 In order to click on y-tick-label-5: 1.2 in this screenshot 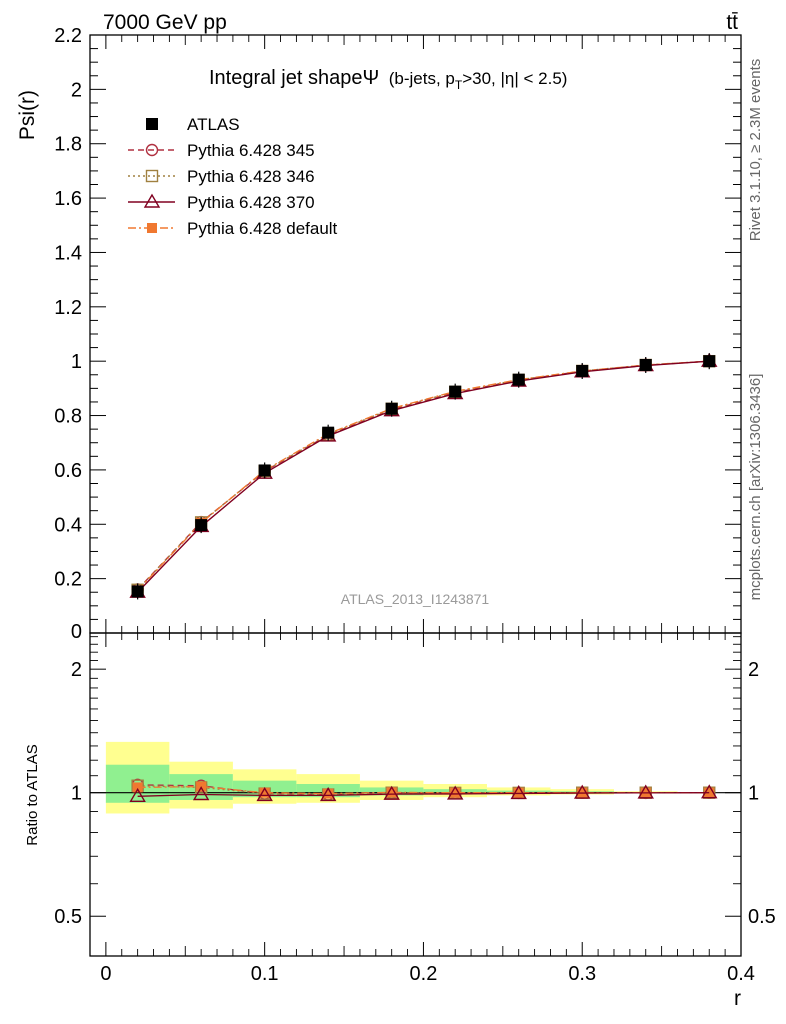, I will do `click(68, 308)`.